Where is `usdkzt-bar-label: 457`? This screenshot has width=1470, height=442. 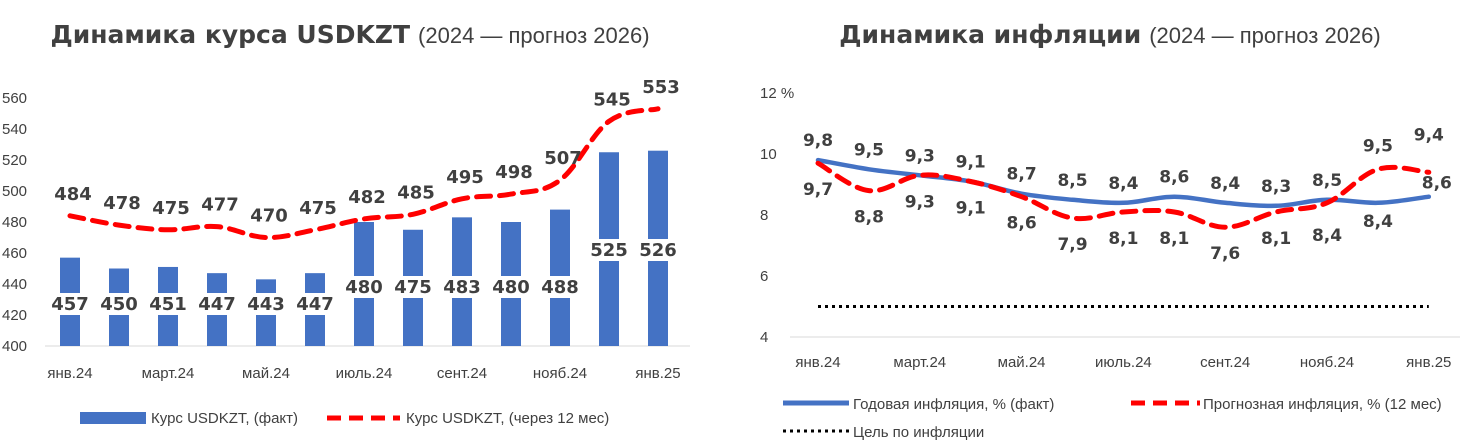 usdkzt-bar-label: 457 is located at coordinates (70, 304).